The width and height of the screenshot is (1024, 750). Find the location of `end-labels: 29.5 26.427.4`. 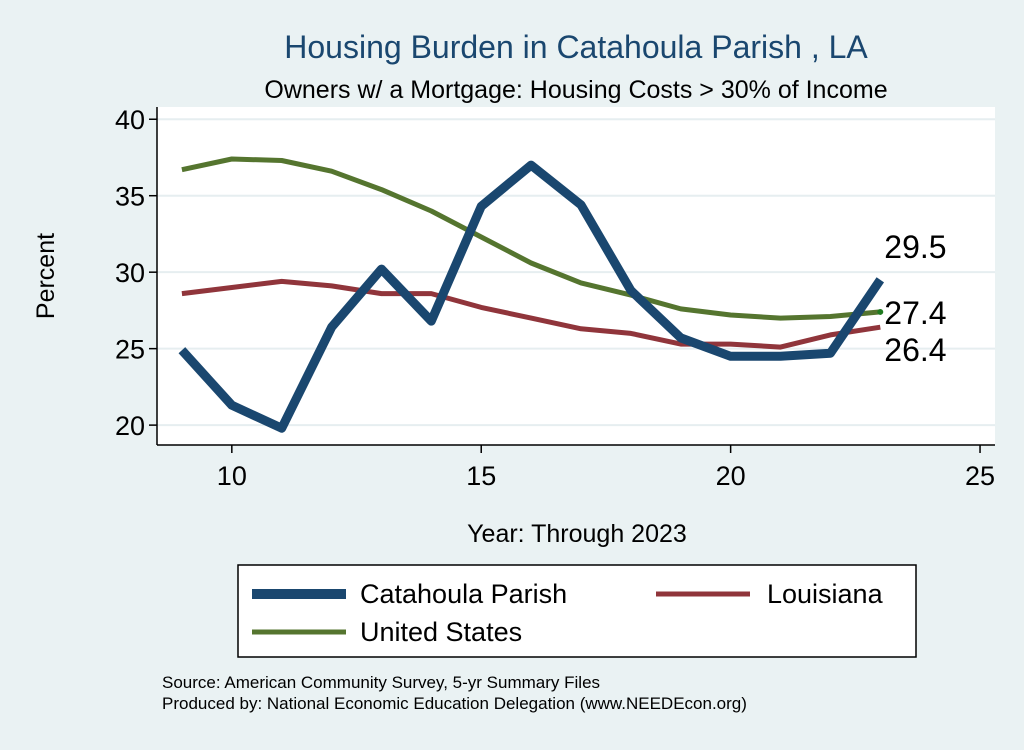

end-labels: 29.5 26.427.4 is located at coordinates (915, 298).